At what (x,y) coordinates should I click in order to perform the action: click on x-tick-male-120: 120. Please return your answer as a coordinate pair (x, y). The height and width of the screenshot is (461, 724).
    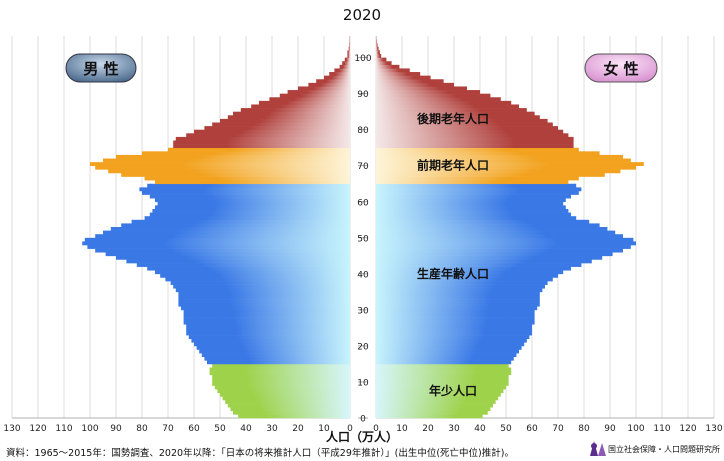
    Looking at the image, I should click on (37, 429).